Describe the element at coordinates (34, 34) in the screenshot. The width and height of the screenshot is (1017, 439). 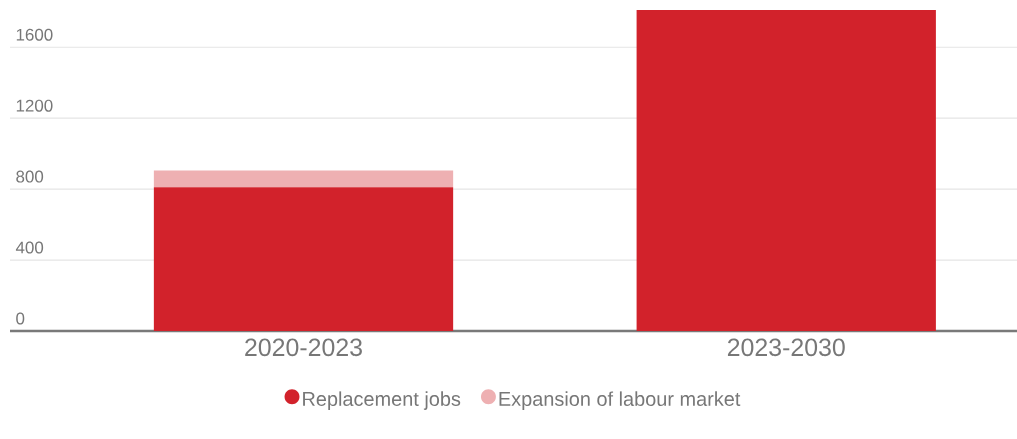
I see `y-tick-label: 1600` at that location.